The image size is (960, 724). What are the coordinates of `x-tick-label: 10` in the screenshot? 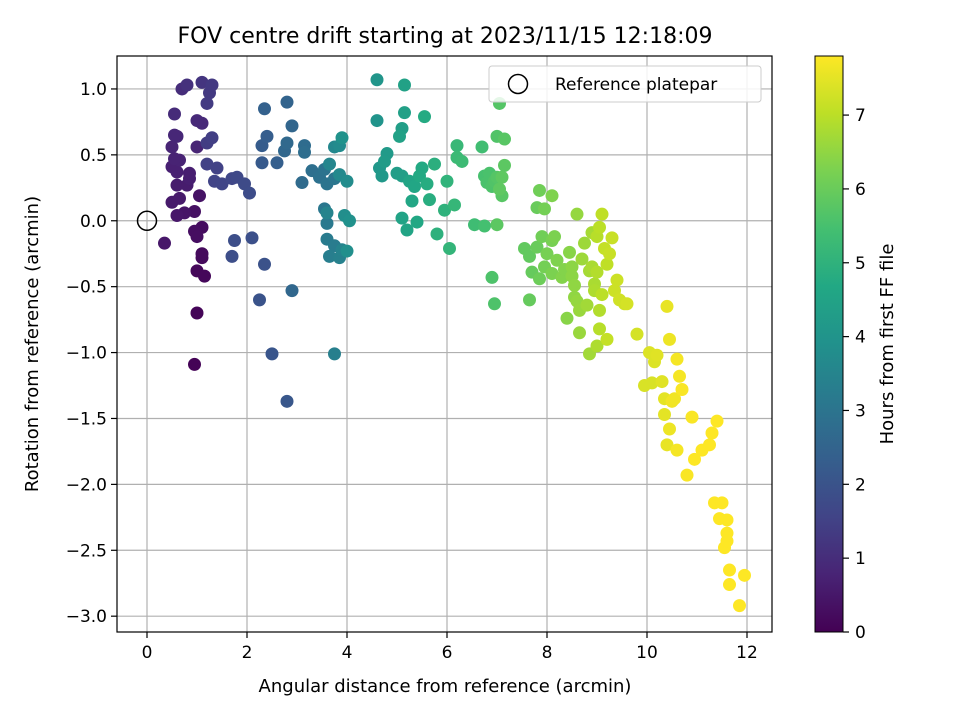 It's located at (647, 653).